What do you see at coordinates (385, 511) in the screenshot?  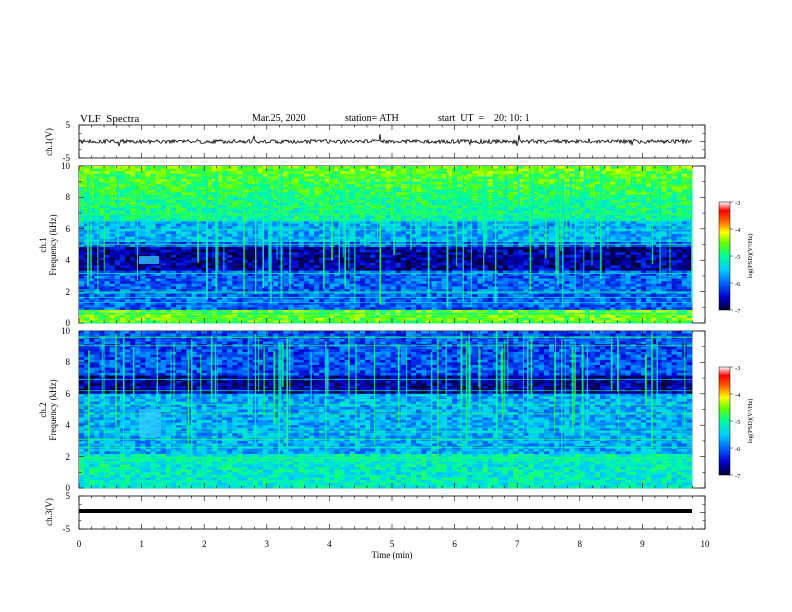 I see `ch3-waveform-line` at bounding box center [385, 511].